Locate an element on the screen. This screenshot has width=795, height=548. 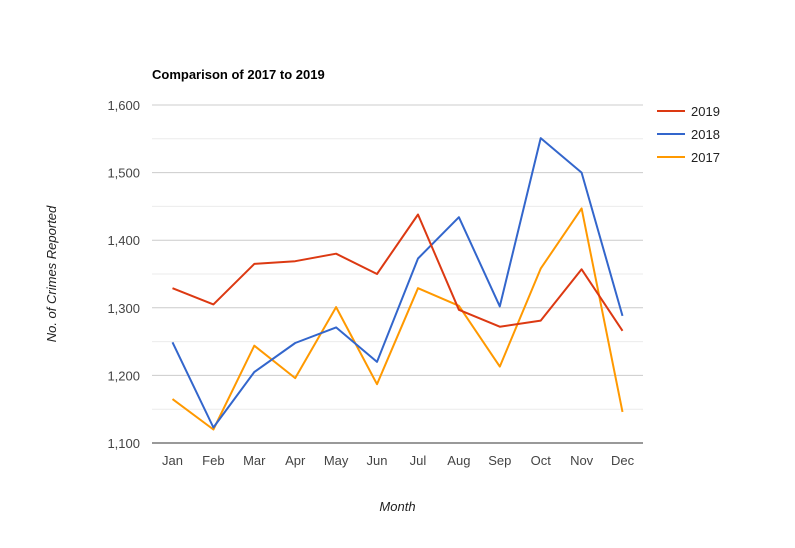
x-tick-label: Oct is located at coordinates (541, 460).